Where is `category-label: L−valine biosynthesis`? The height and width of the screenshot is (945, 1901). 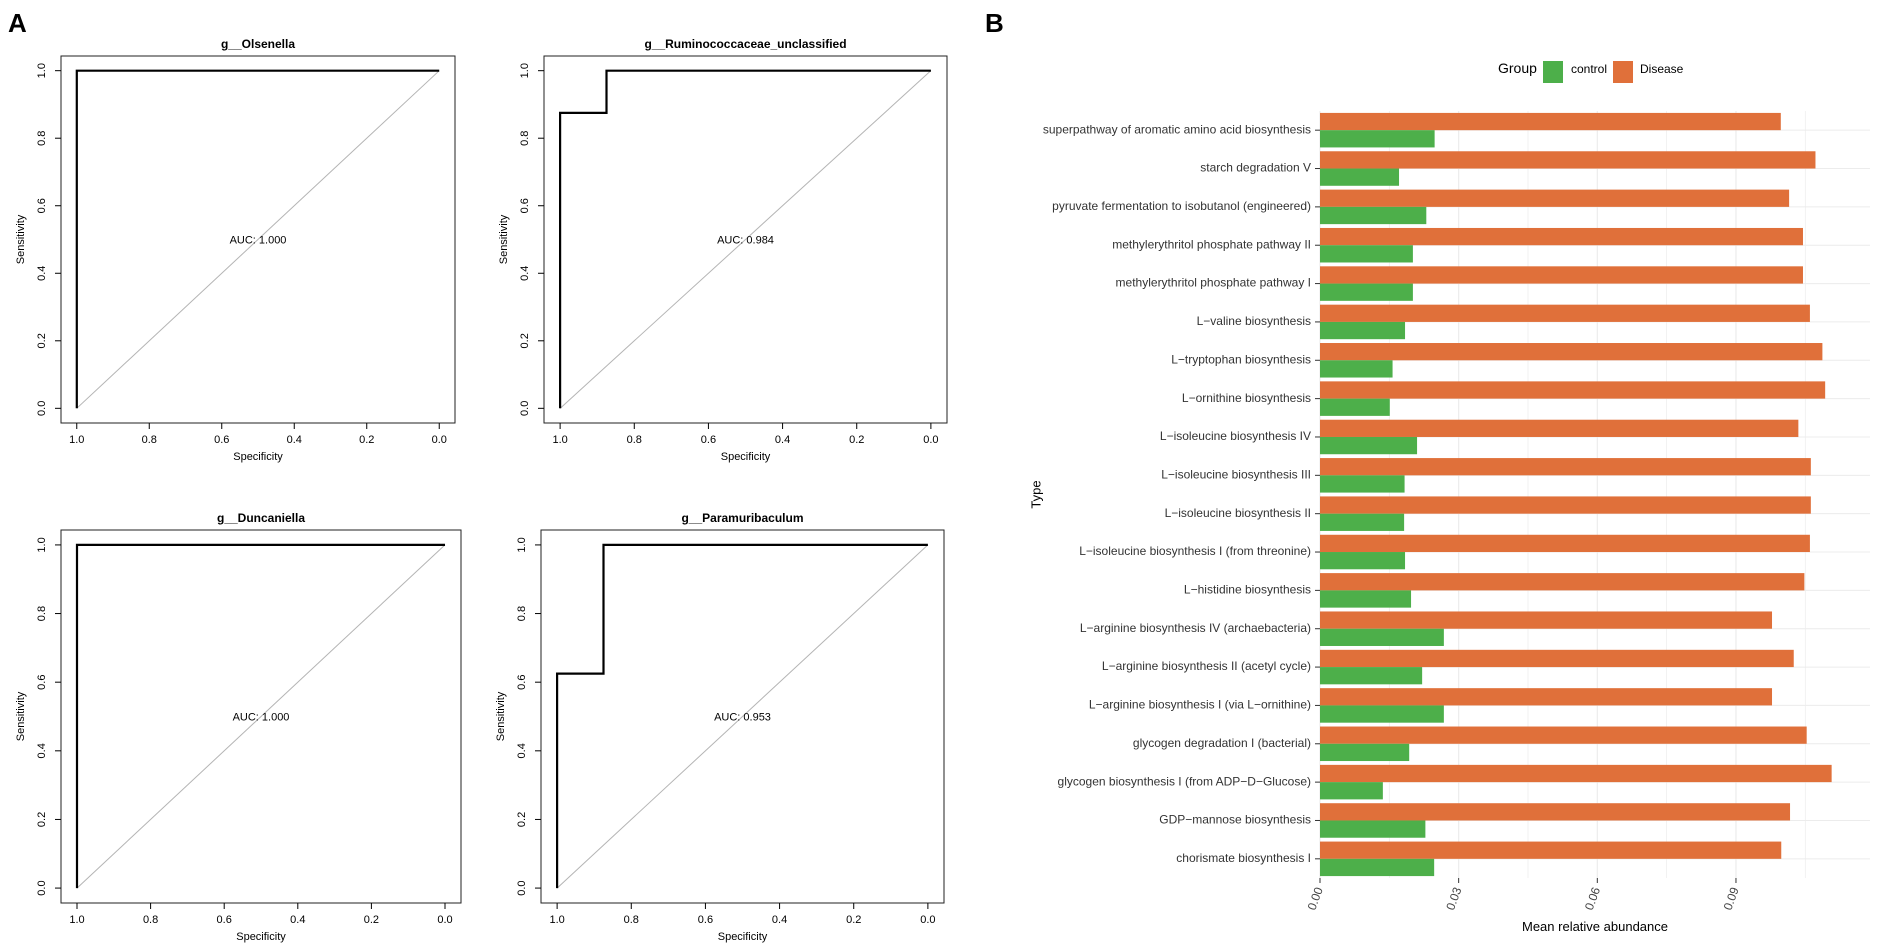 category-label: L−valine biosynthesis is located at coordinates (1254, 321).